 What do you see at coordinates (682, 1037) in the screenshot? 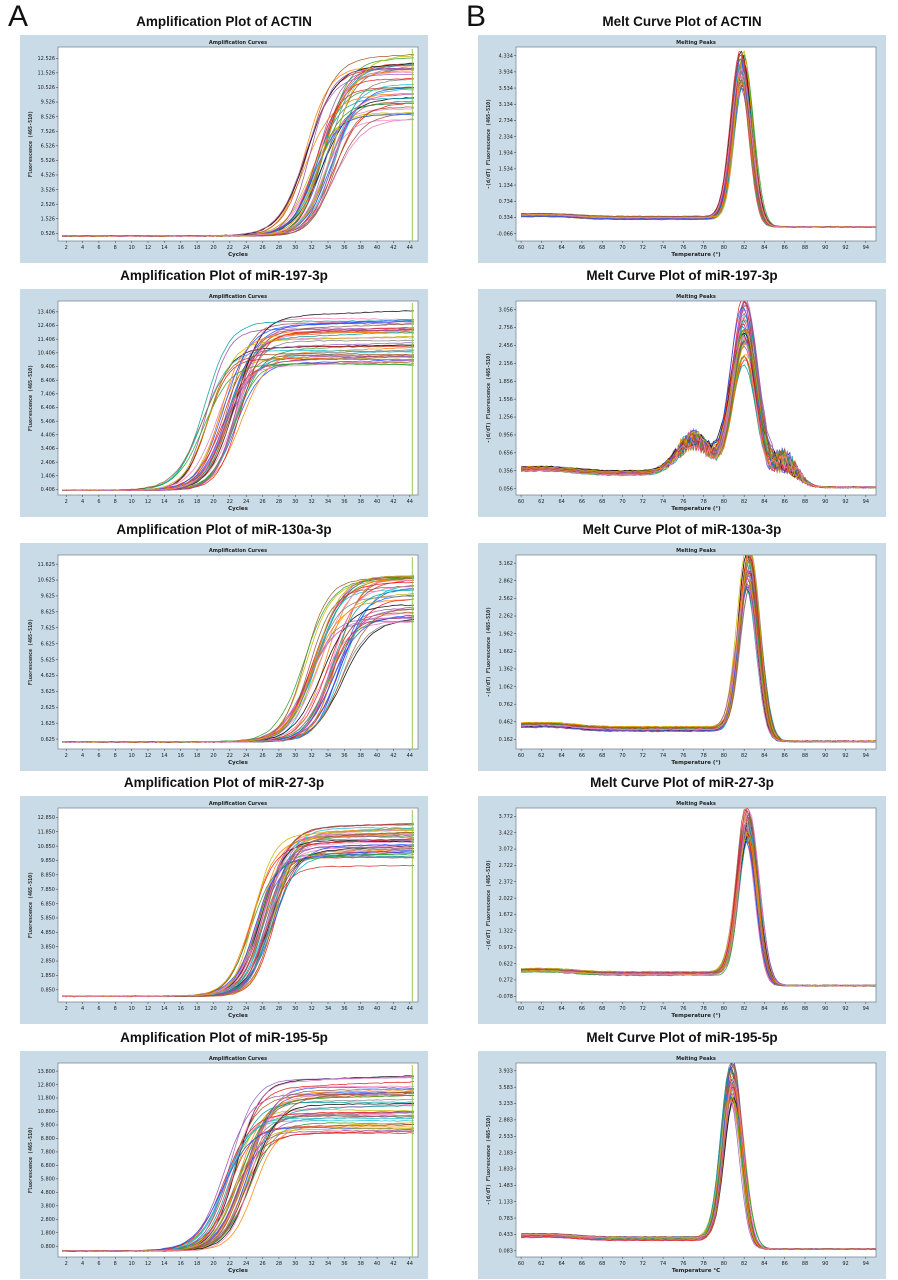
I see `chart-title: Melt Curve Plot of miR-195-5p` at bounding box center [682, 1037].